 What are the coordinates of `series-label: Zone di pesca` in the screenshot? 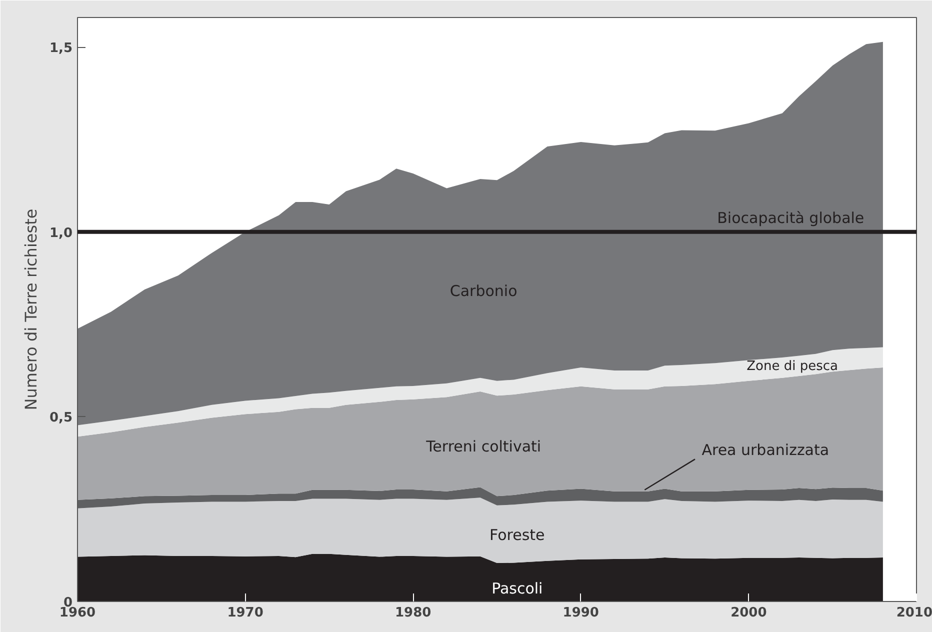 It's located at (792, 366).